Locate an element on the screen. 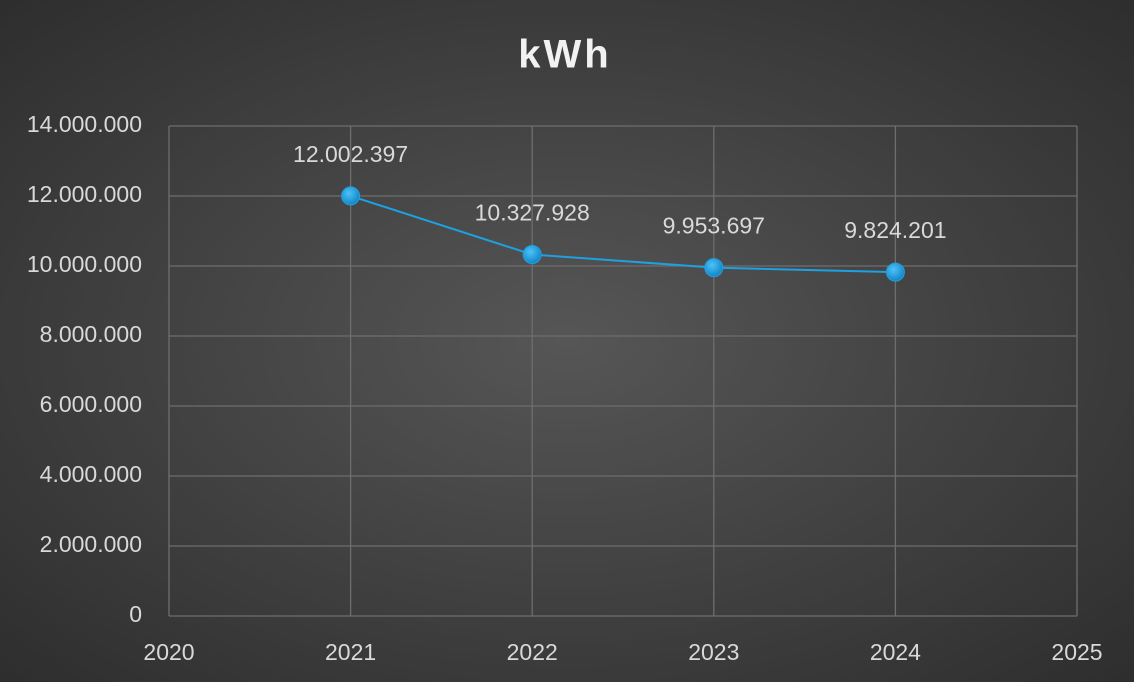  data-label: 9.953.697 is located at coordinates (714, 226).